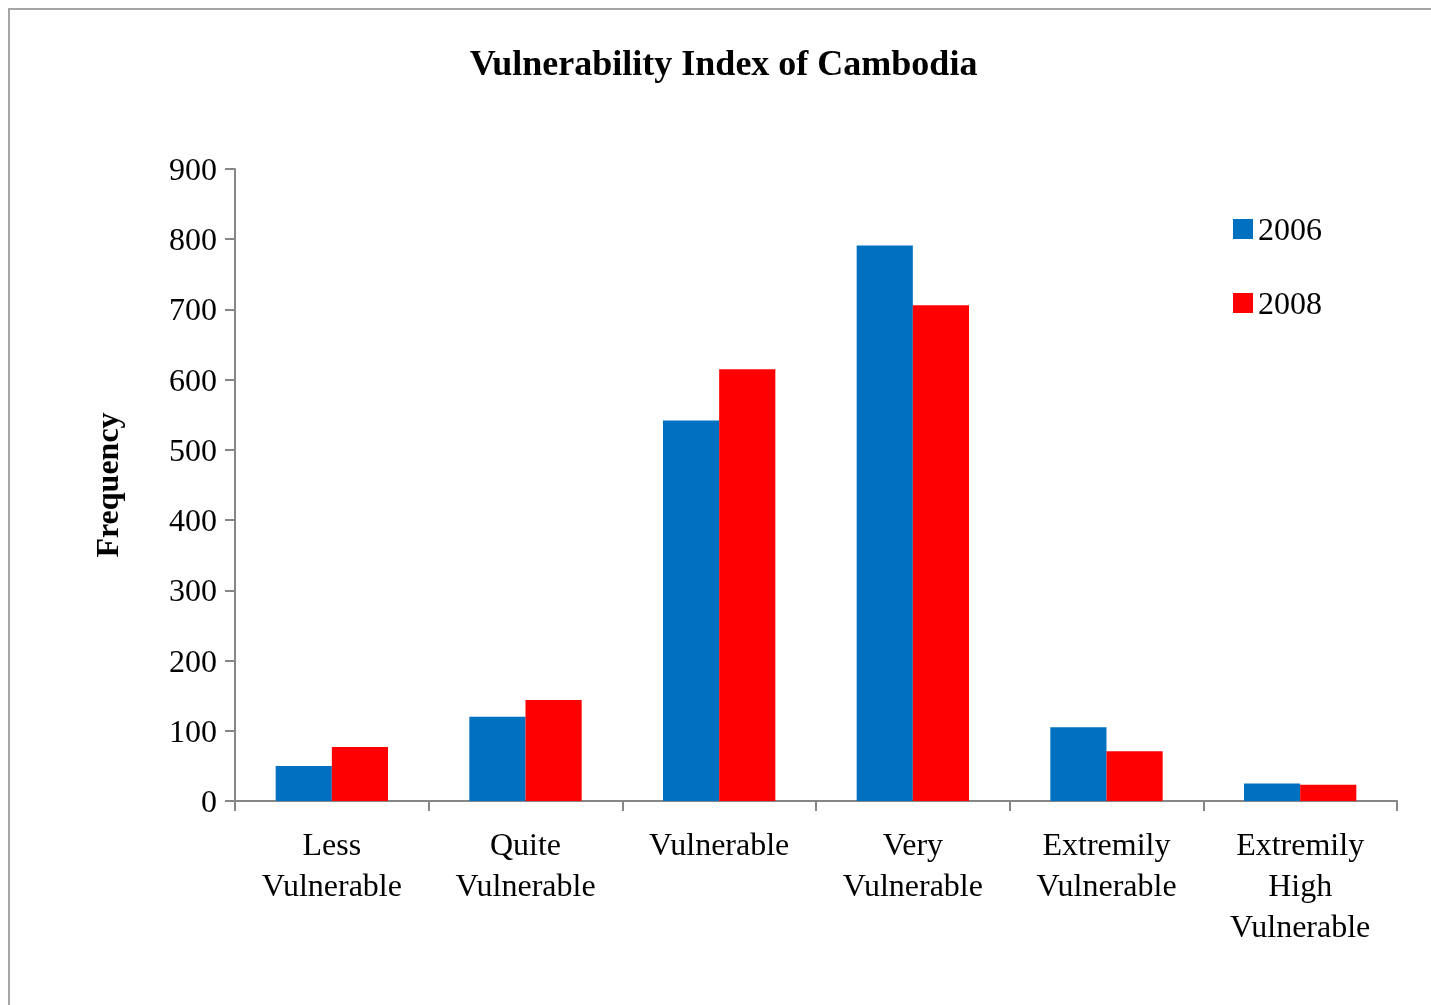  Describe the element at coordinates (1300, 884) in the screenshot. I see `x-tick-label: Extremily High Vulnerable` at that location.